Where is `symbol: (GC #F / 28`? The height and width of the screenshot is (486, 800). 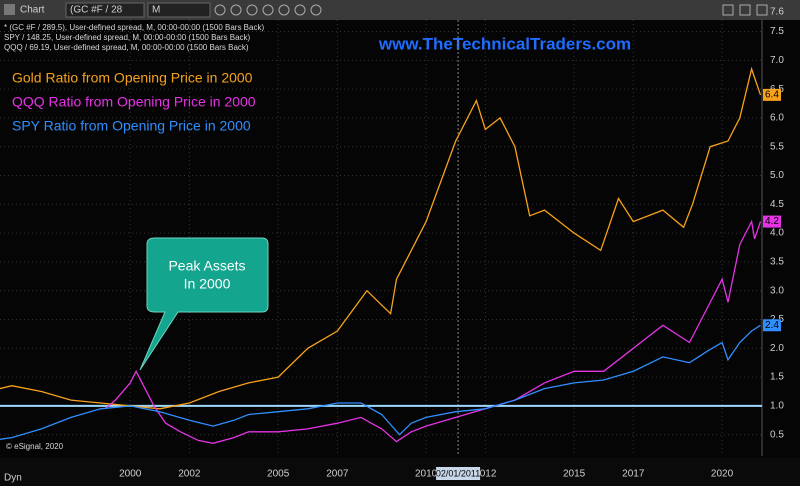
symbol: (GC #F / 28 is located at coordinates (96, 10).